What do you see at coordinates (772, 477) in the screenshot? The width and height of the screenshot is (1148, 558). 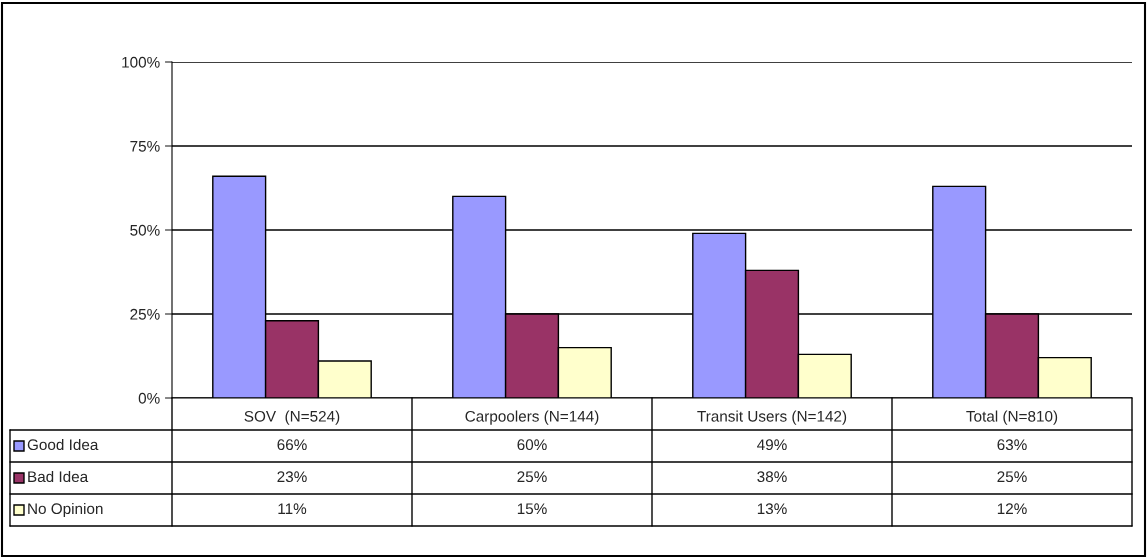 I see `data-label: 38%` at bounding box center [772, 477].